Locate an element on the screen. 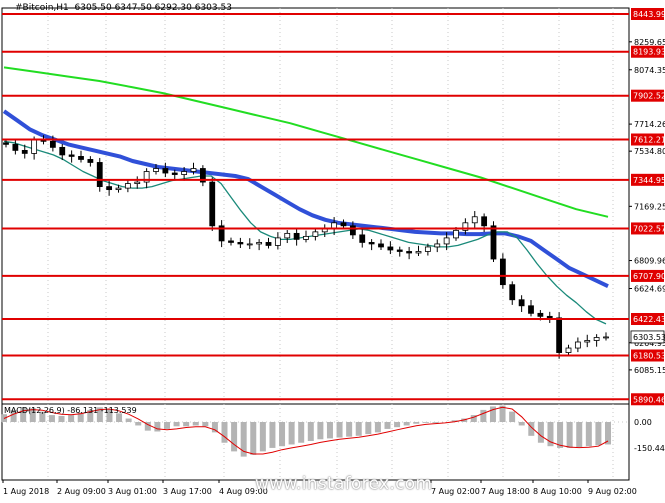  level-label-5: 7022.57 is located at coordinates (649, 228).